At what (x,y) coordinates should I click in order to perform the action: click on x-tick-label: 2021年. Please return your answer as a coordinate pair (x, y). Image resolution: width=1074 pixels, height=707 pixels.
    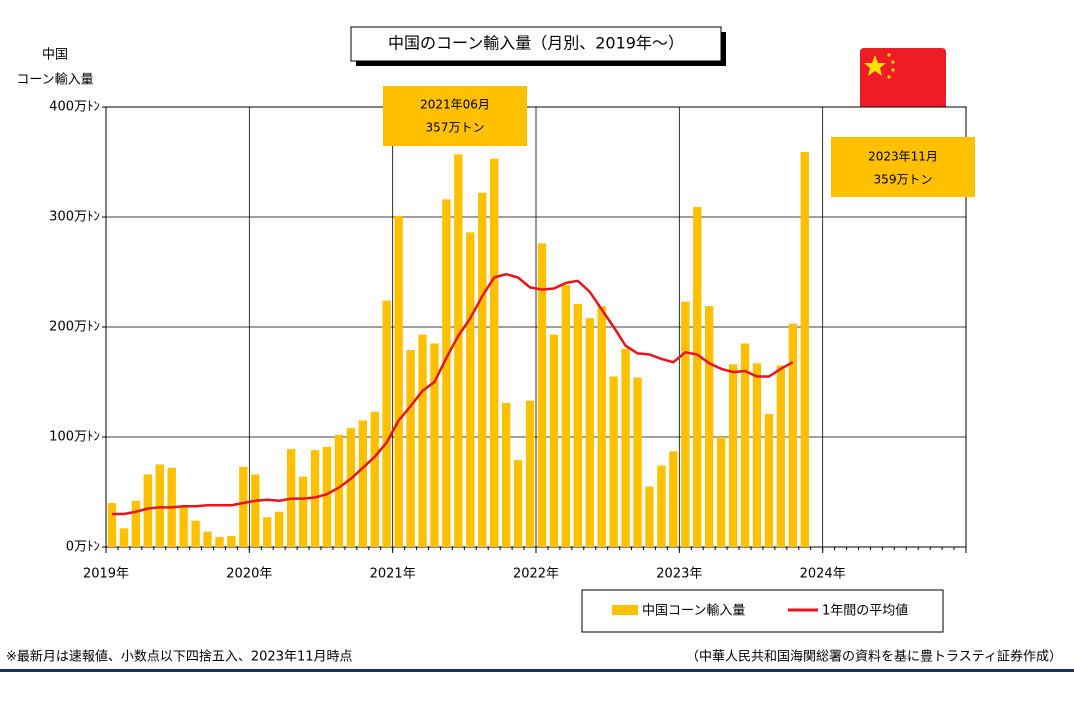
    Looking at the image, I should click on (393, 574).